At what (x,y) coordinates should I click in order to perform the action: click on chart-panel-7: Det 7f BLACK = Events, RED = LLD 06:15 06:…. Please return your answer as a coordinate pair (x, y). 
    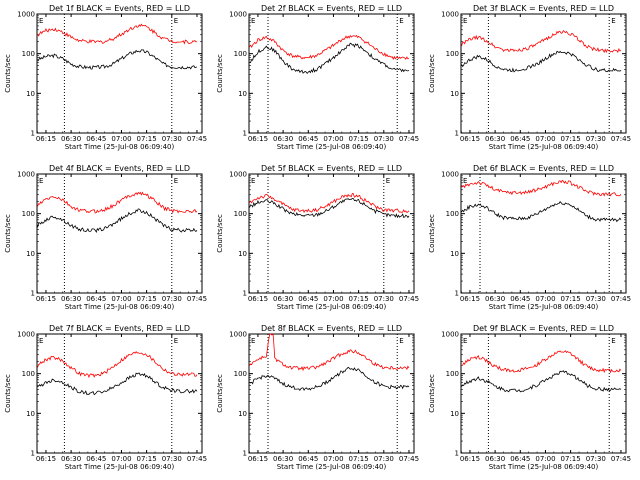
    Looking at the image, I should click on (105, 397).